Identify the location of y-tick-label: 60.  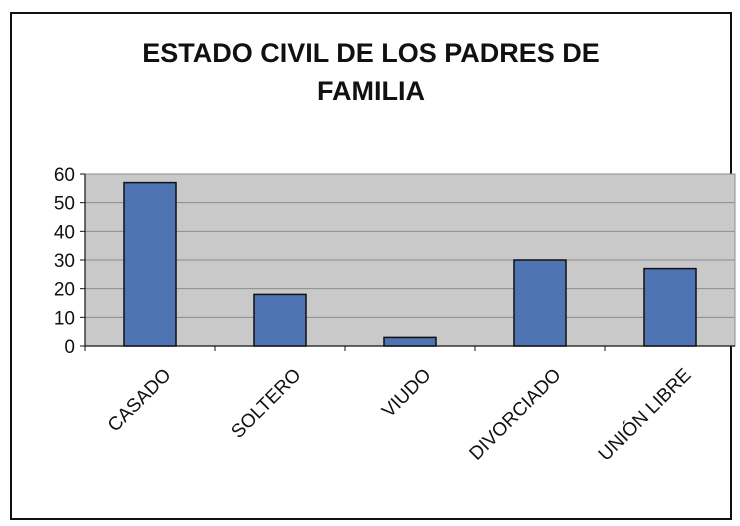
(64, 175).